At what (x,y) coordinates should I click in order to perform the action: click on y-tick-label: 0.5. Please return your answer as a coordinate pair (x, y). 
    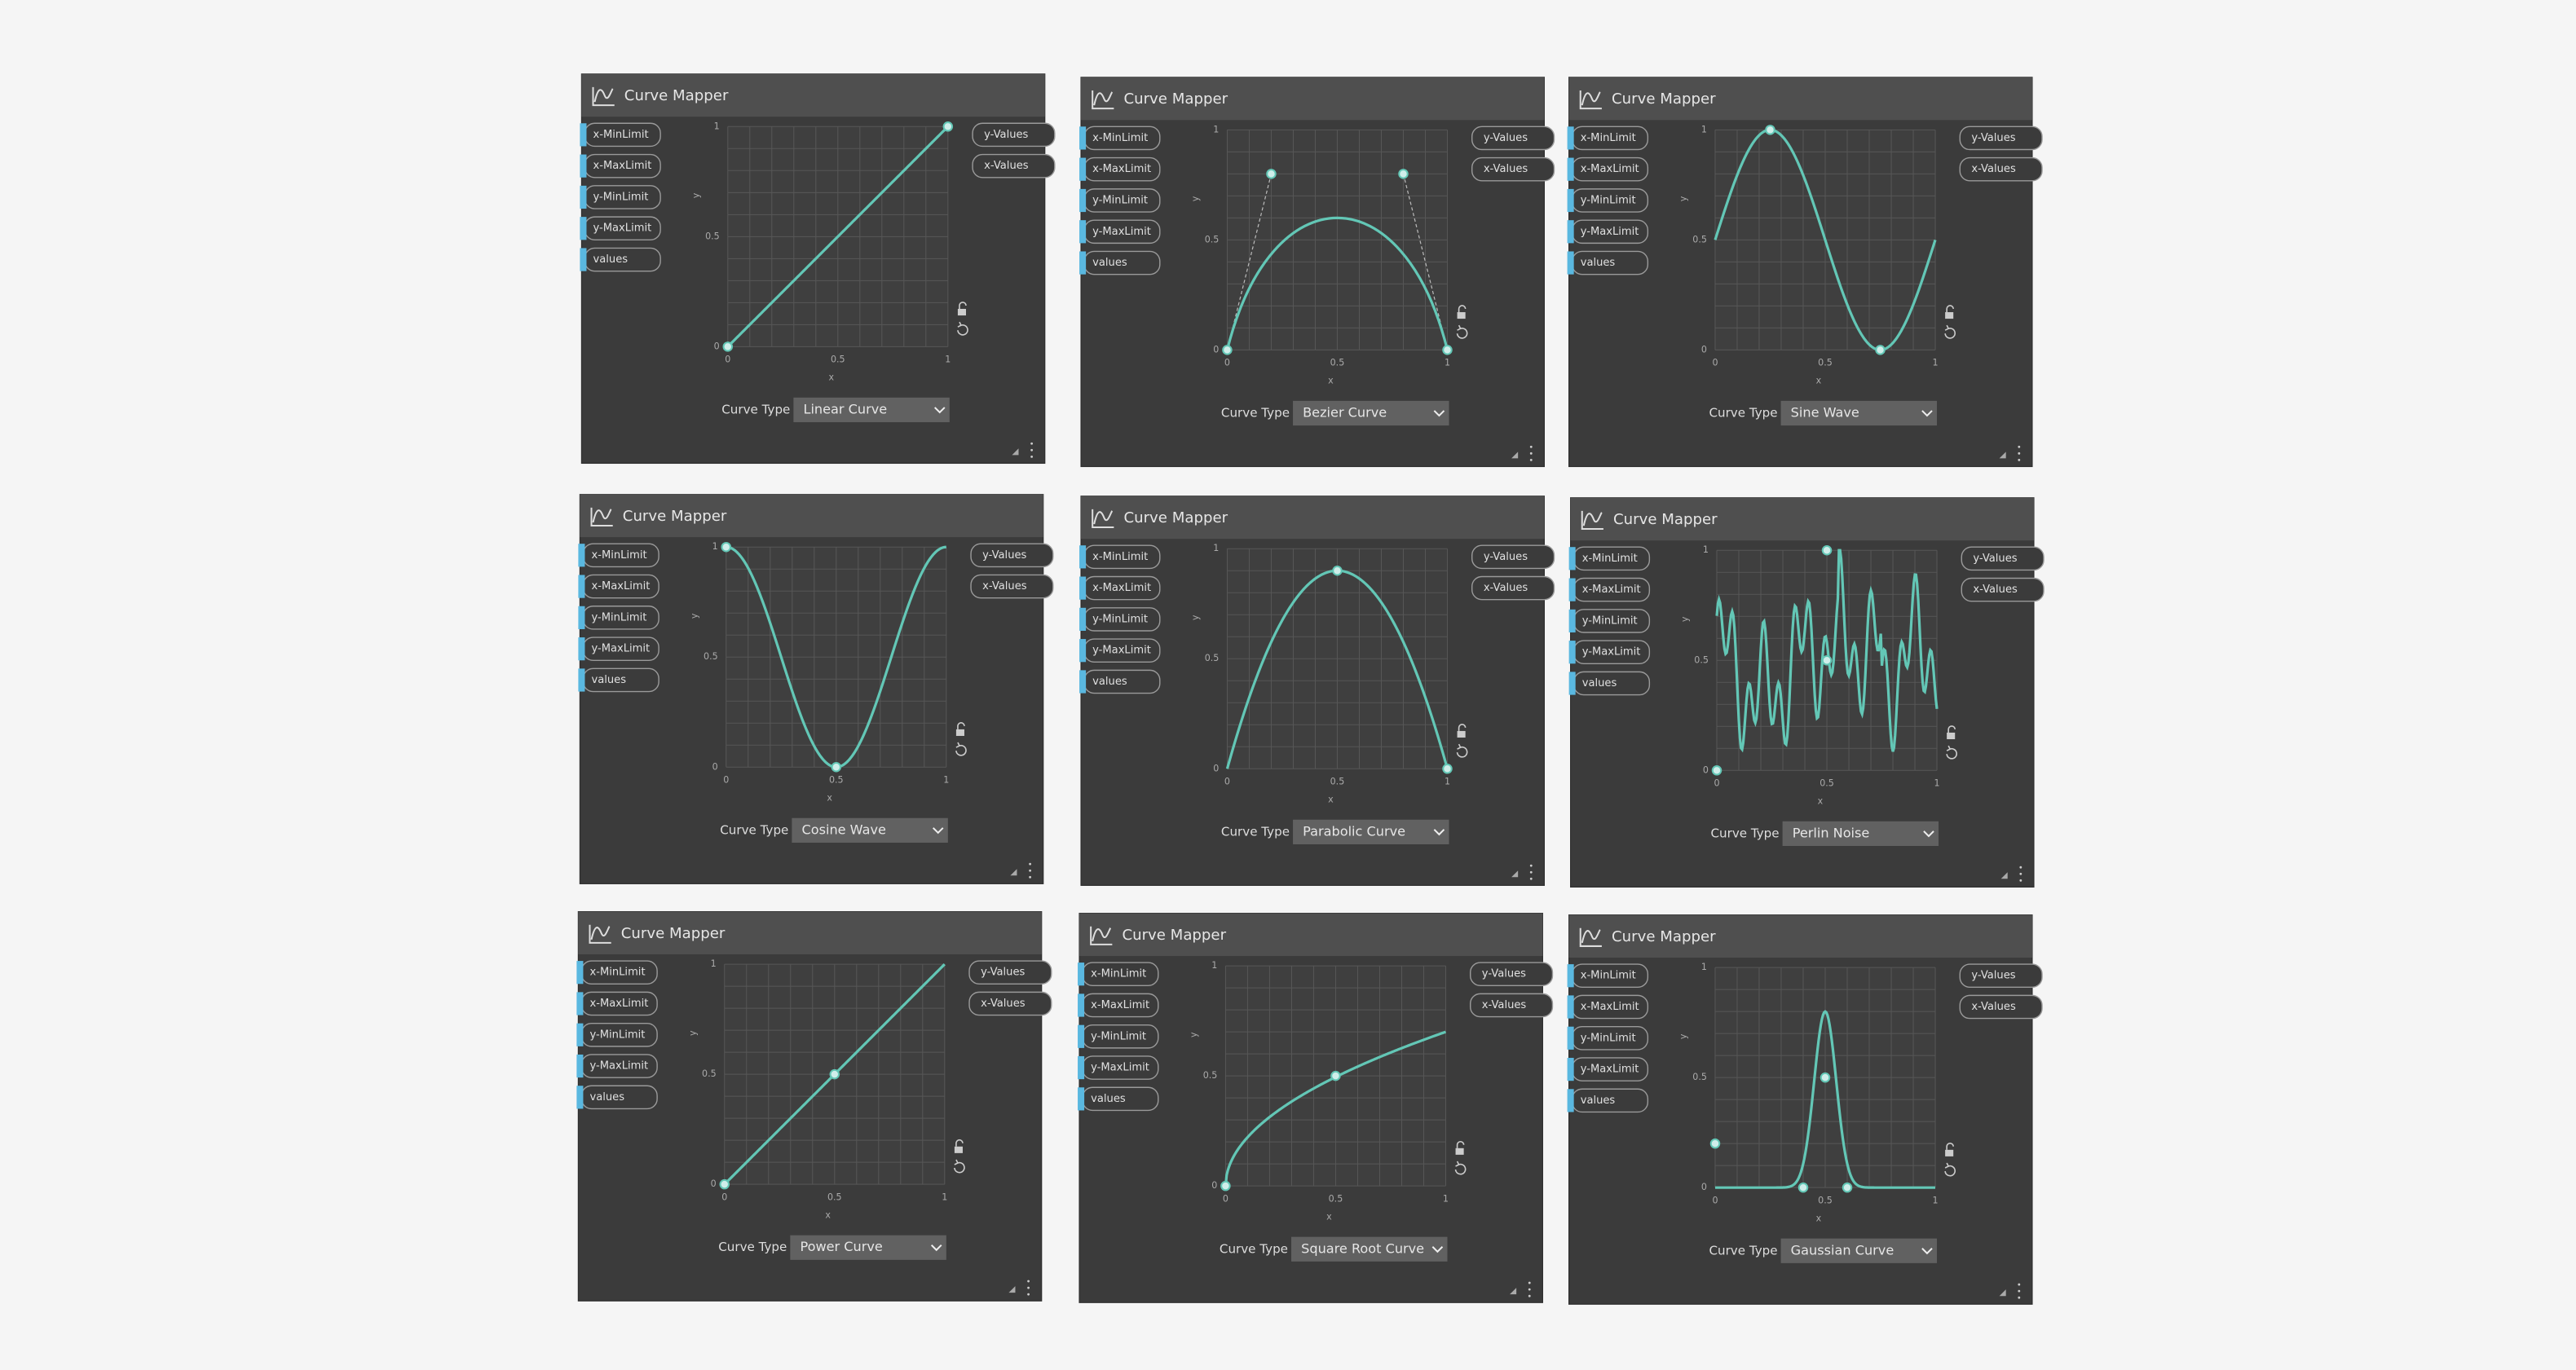
    Looking at the image, I should click on (1699, 239).